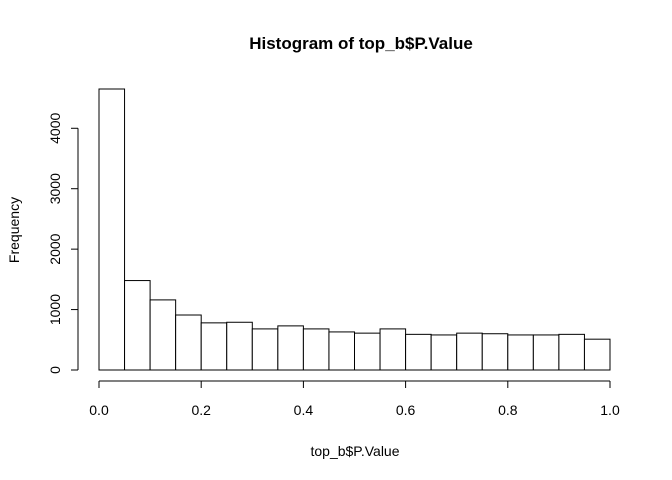 This screenshot has height=480, width=672. What do you see at coordinates (508, 410) in the screenshot?
I see `x-tick-label: 0.8` at bounding box center [508, 410].